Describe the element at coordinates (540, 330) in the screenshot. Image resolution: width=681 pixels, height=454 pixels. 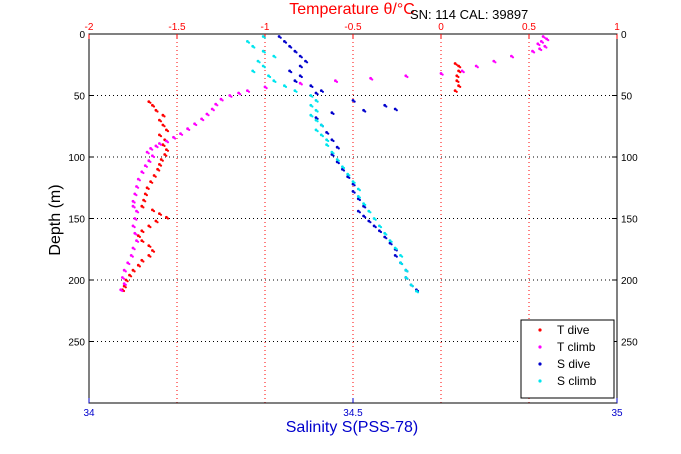
I see `legend-marker` at that location.